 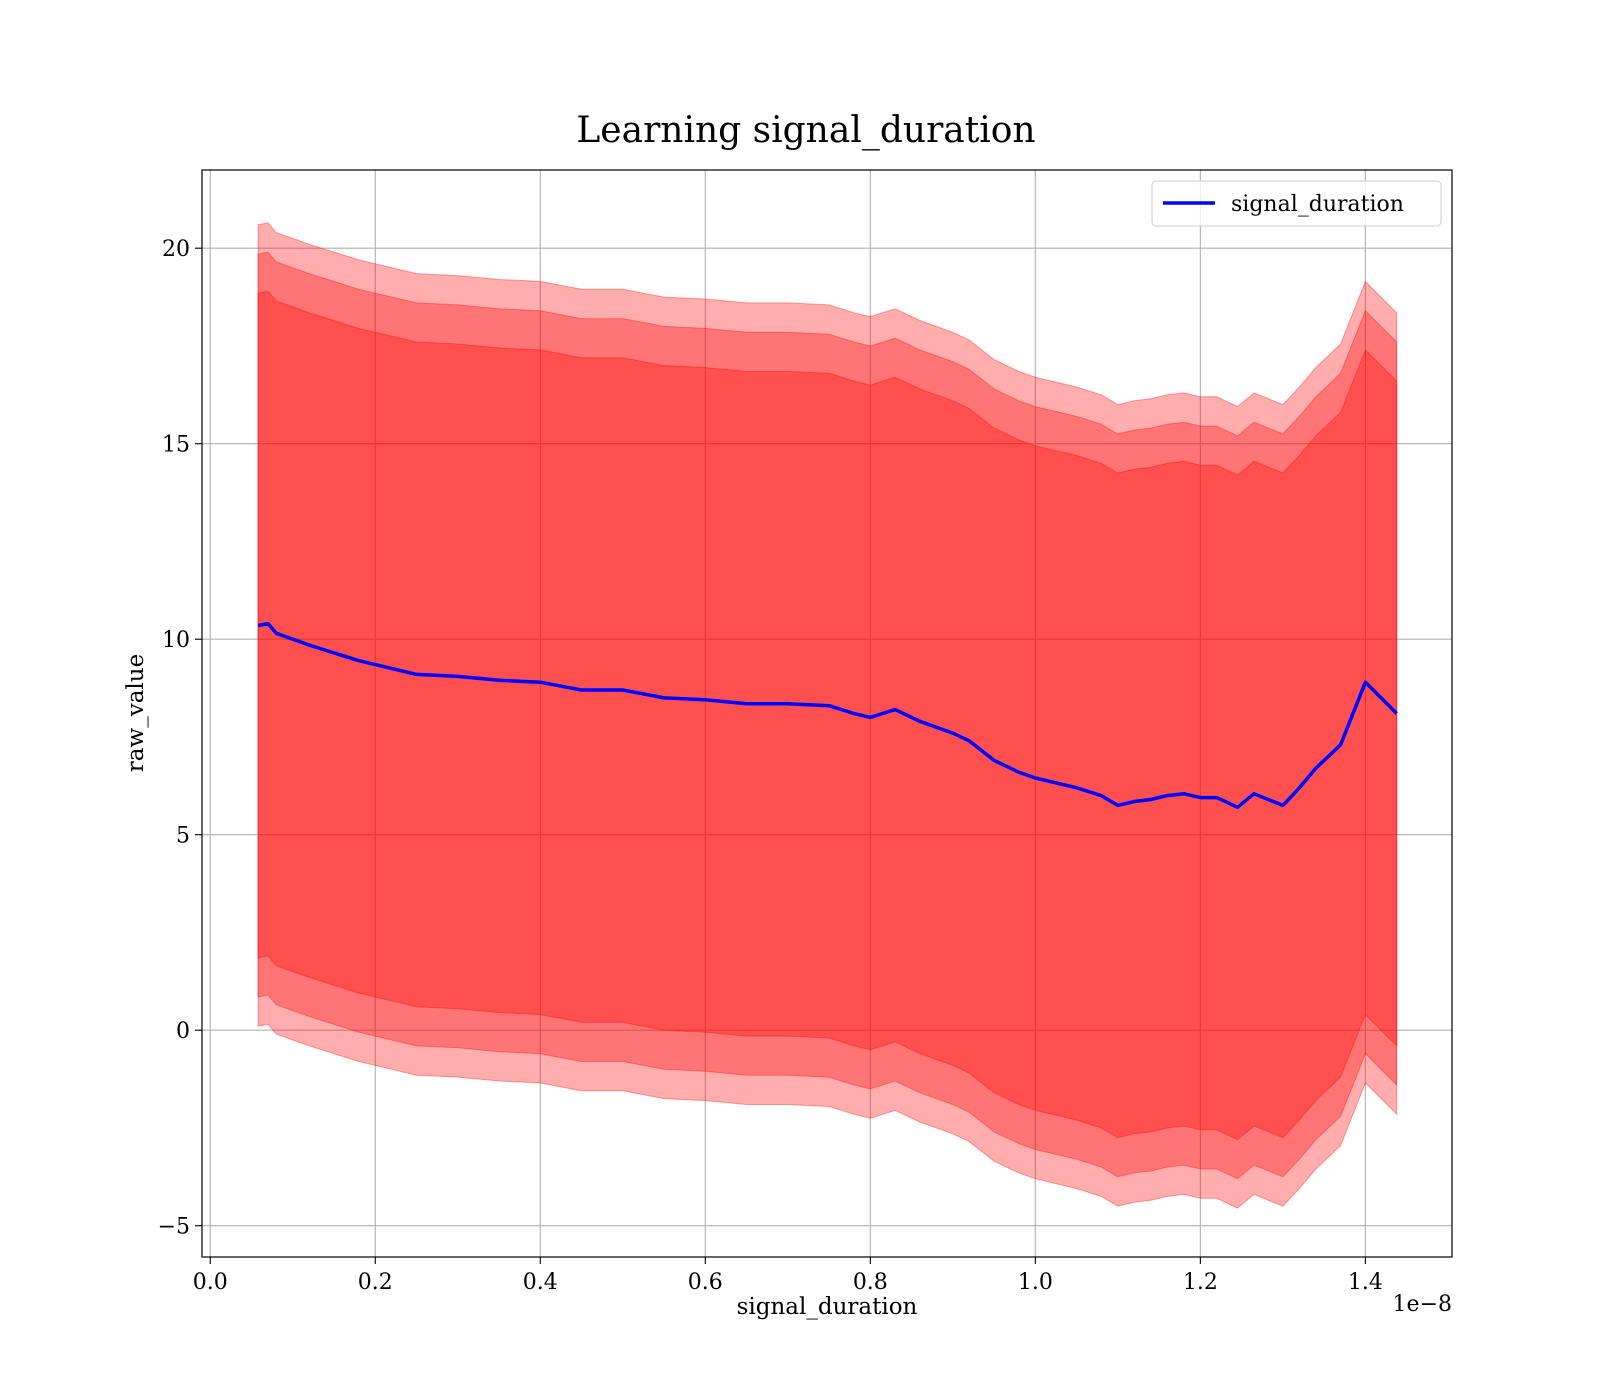 What do you see at coordinates (136, 713) in the screenshot?
I see `y-axis-label: raw_value` at bounding box center [136, 713].